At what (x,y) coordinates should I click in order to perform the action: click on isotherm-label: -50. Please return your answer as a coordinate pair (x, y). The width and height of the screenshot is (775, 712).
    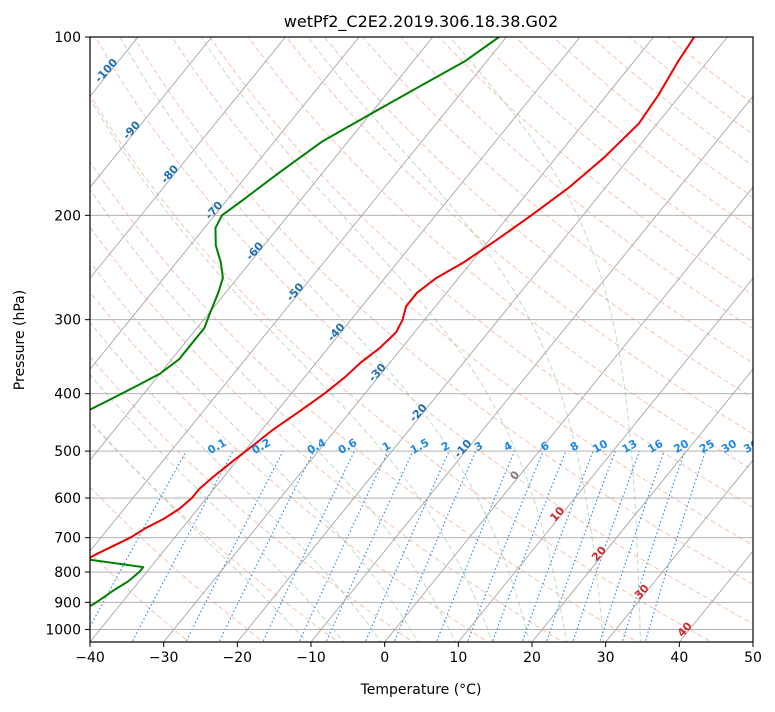
    Looking at the image, I should click on (295, 292).